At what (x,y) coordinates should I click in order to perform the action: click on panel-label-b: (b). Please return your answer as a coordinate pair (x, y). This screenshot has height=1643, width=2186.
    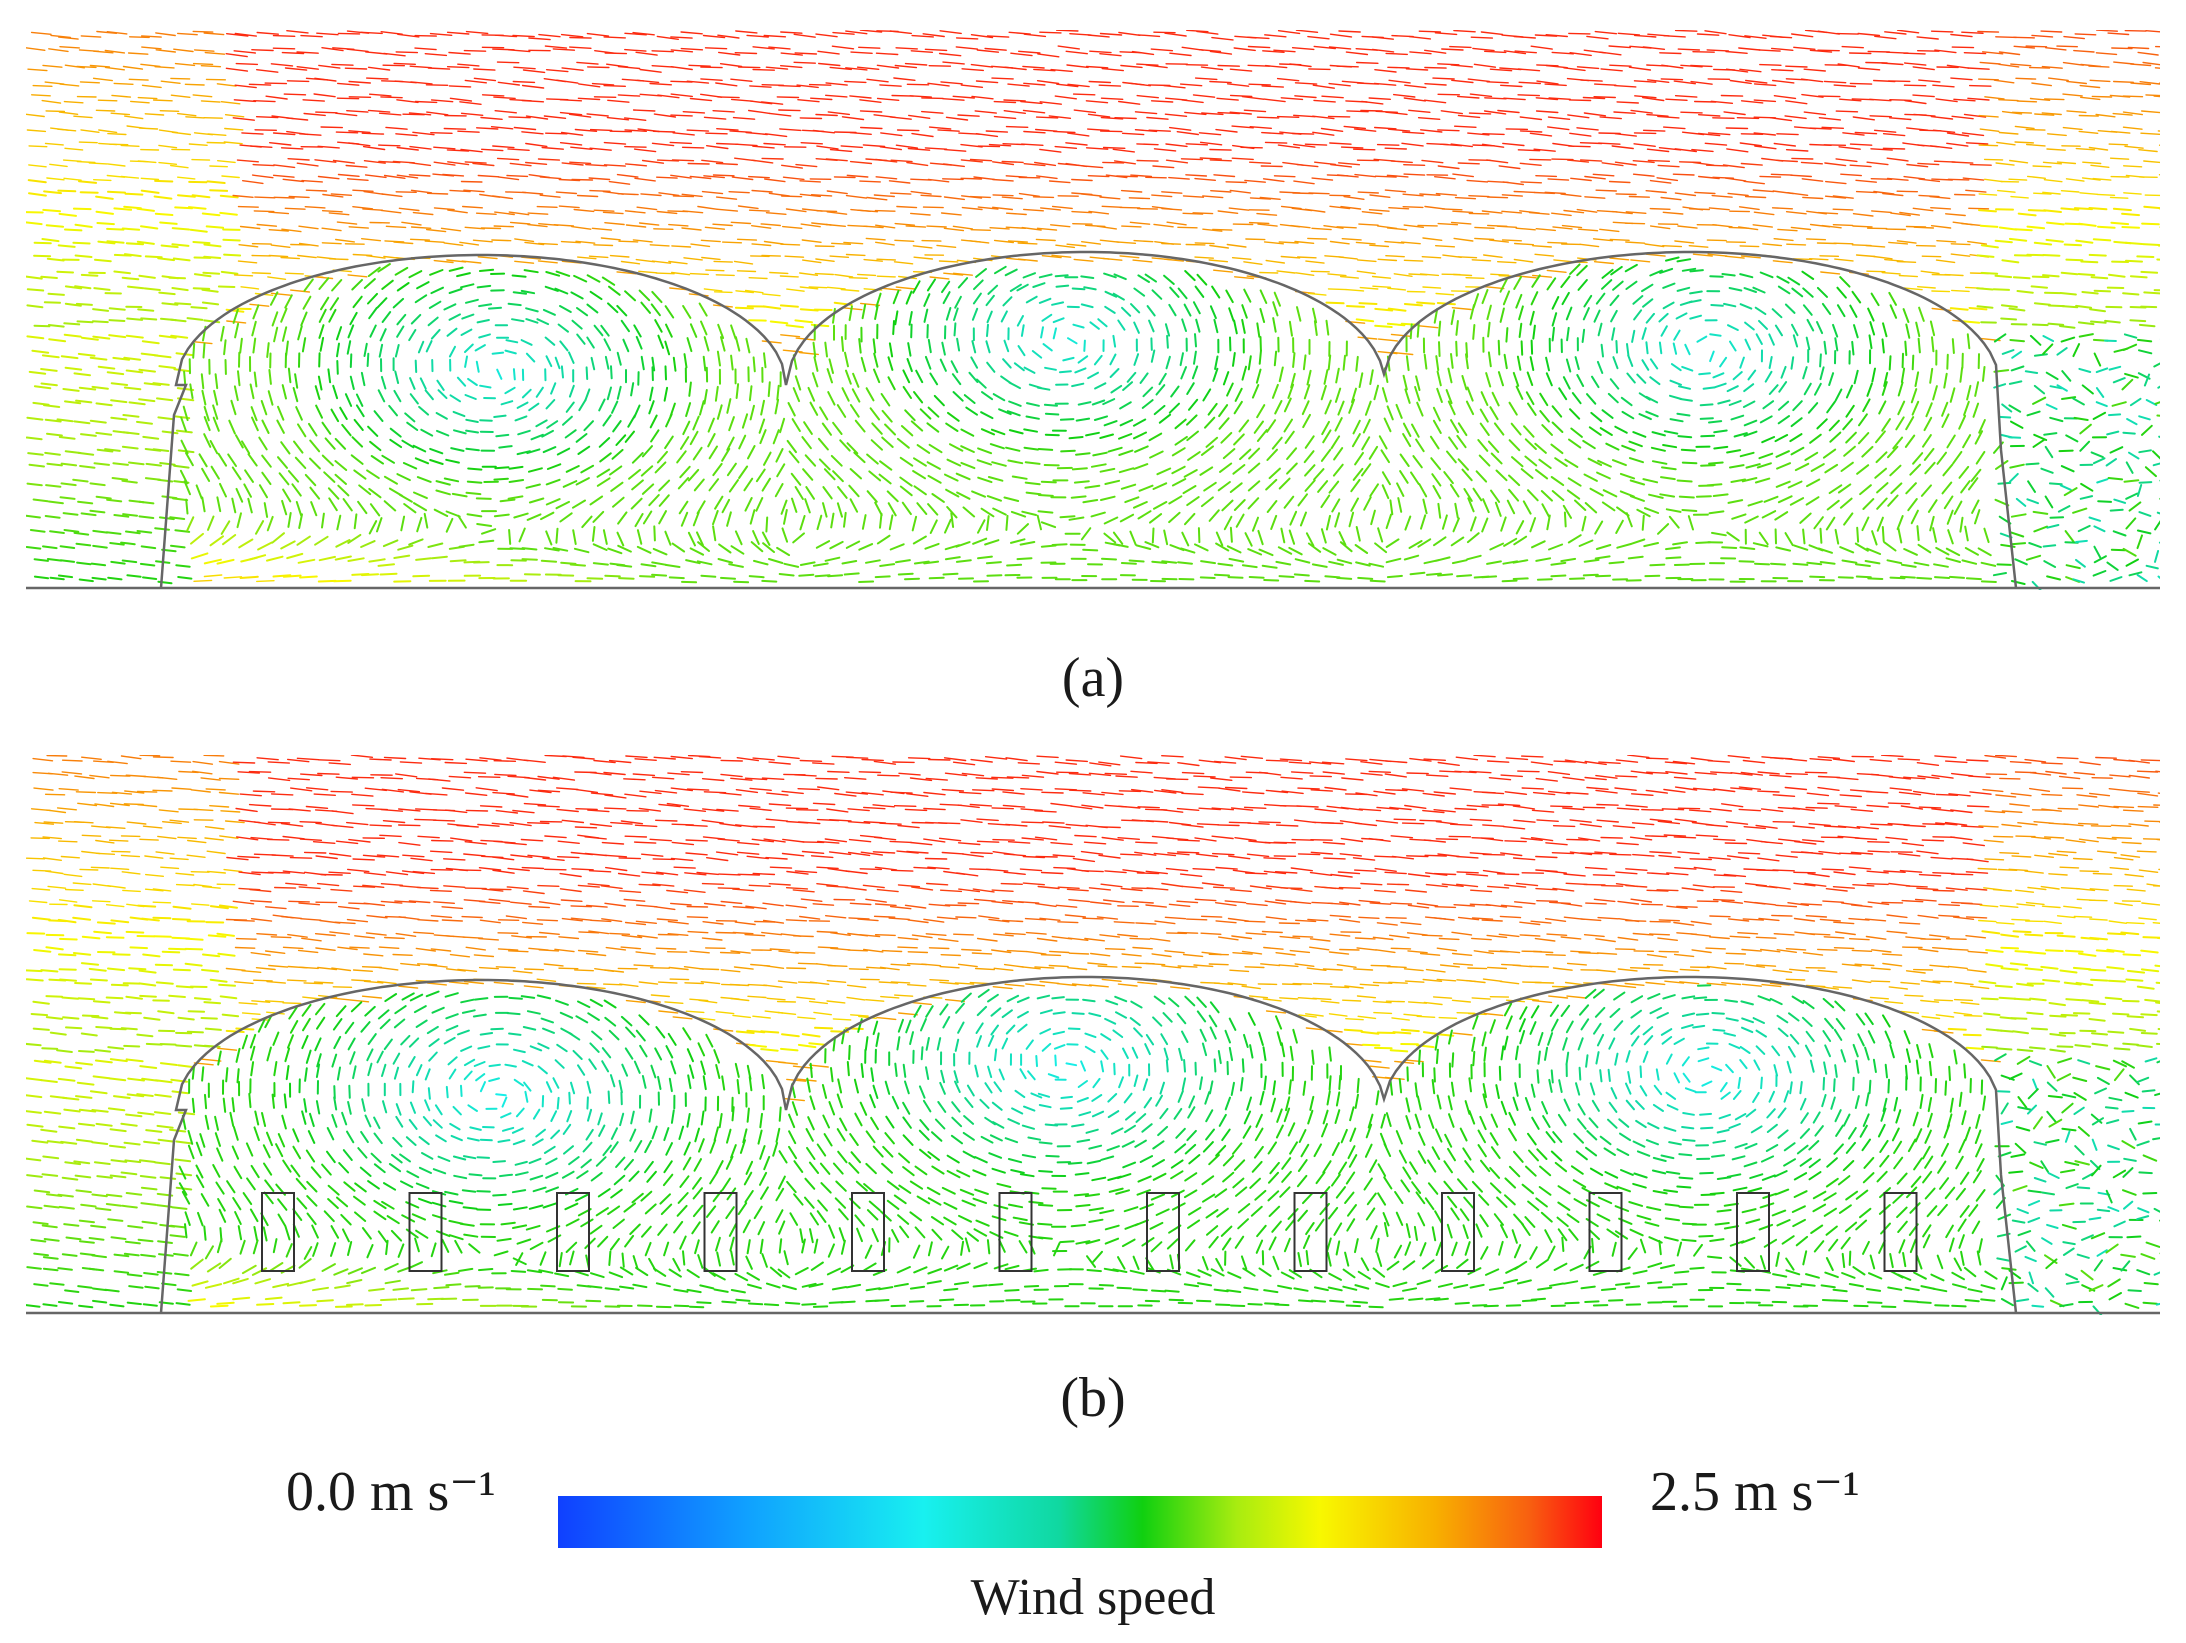
    Looking at the image, I should click on (1093, 1398).